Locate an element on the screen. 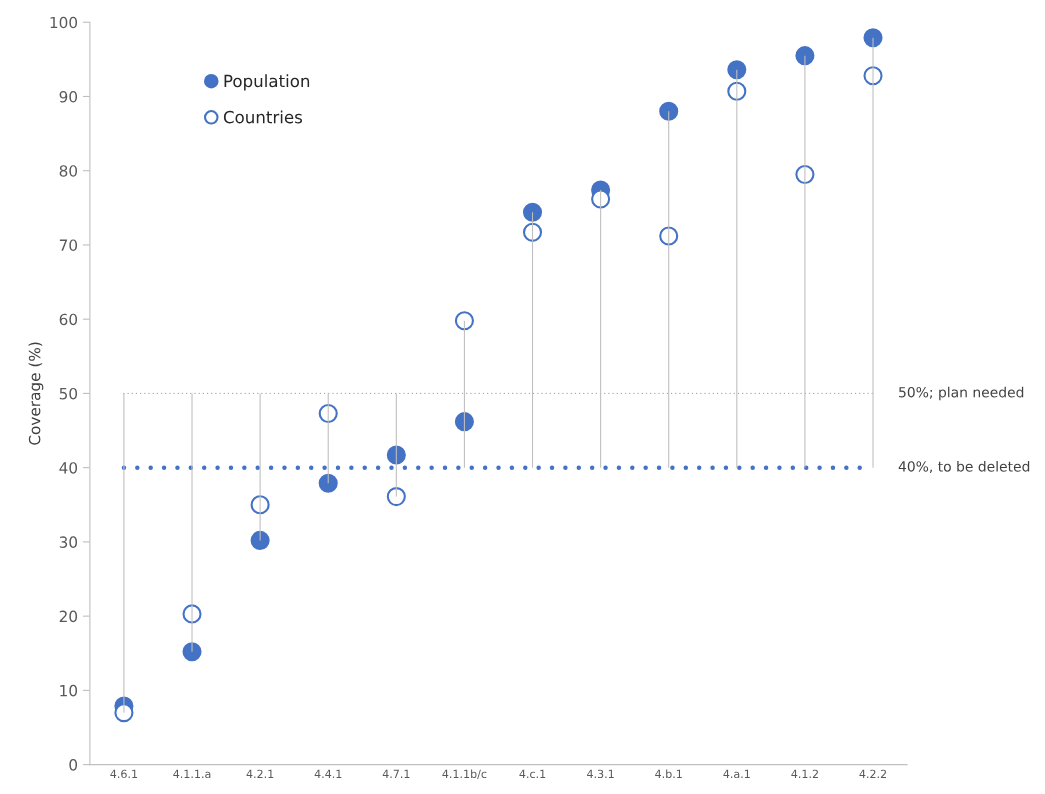 The image size is (1045, 794). x-tick-label: 4.1.1.a is located at coordinates (192, 774).